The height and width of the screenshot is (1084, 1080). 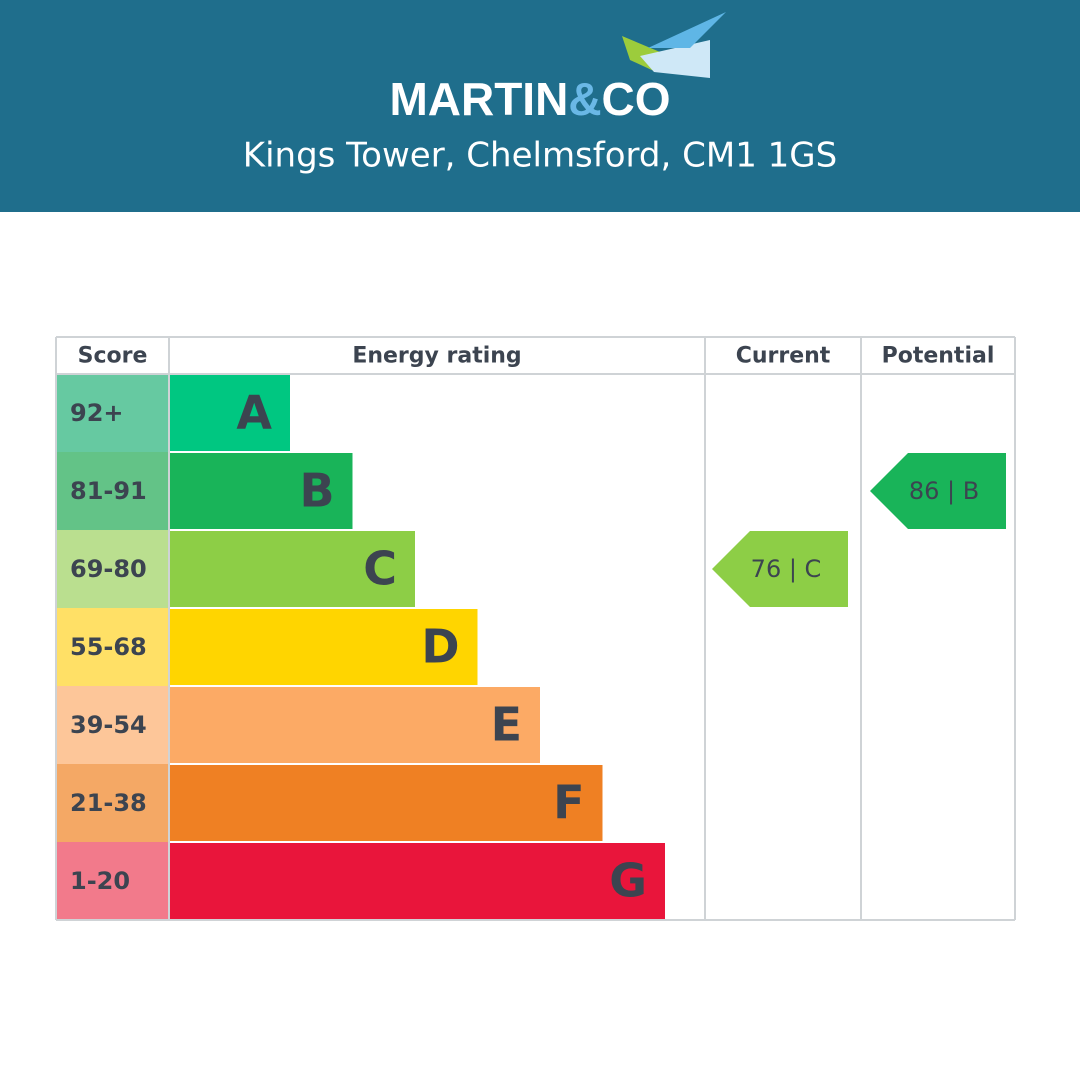 What do you see at coordinates (113, 356) in the screenshot?
I see `column-header: Score` at bounding box center [113, 356].